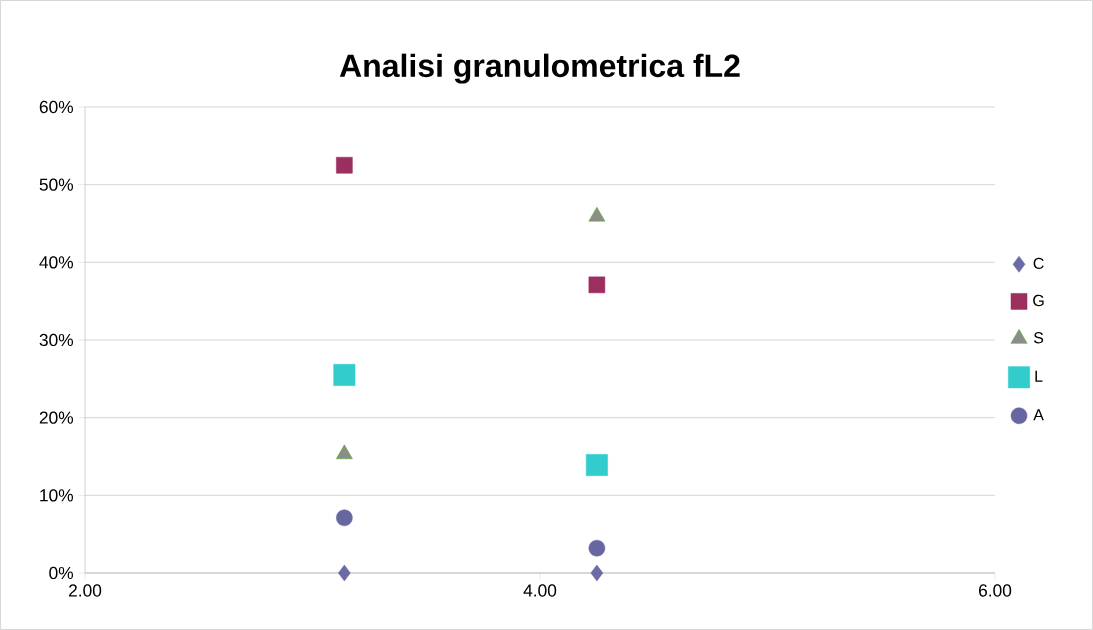  Describe the element at coordinates (540, 590) in the screenshot. I see `x-tick-label: 4.00` at that location.